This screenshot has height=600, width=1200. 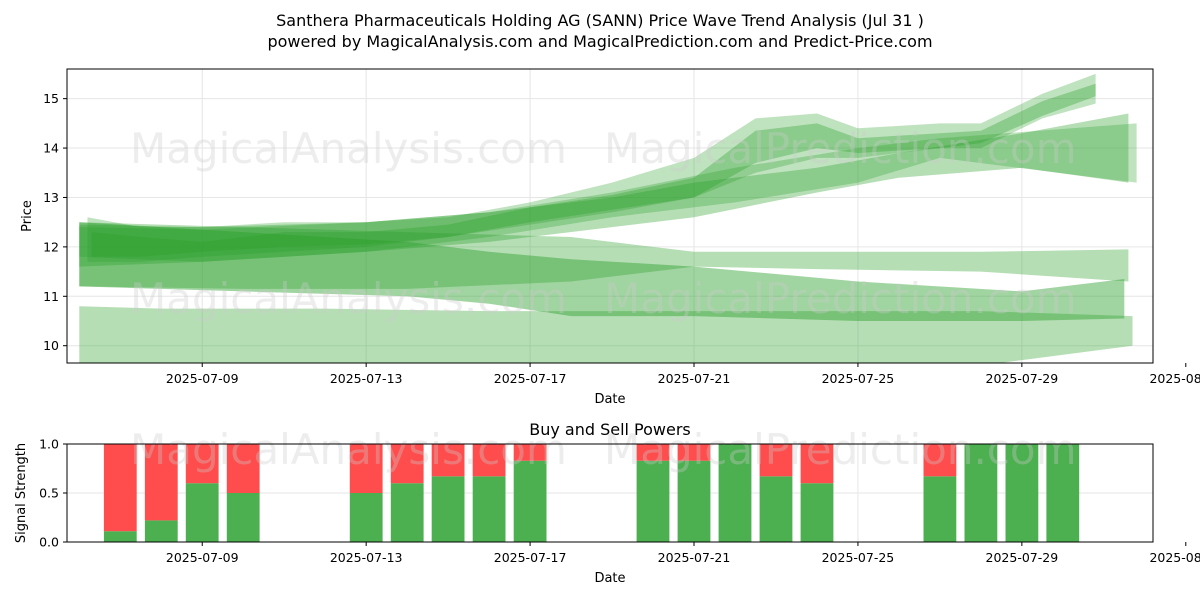 What do you see at coordinates (366, 557) in the screenshot?
I see `signal-x-tick-label: 2025-07-13` at bounding box center [366, 557].